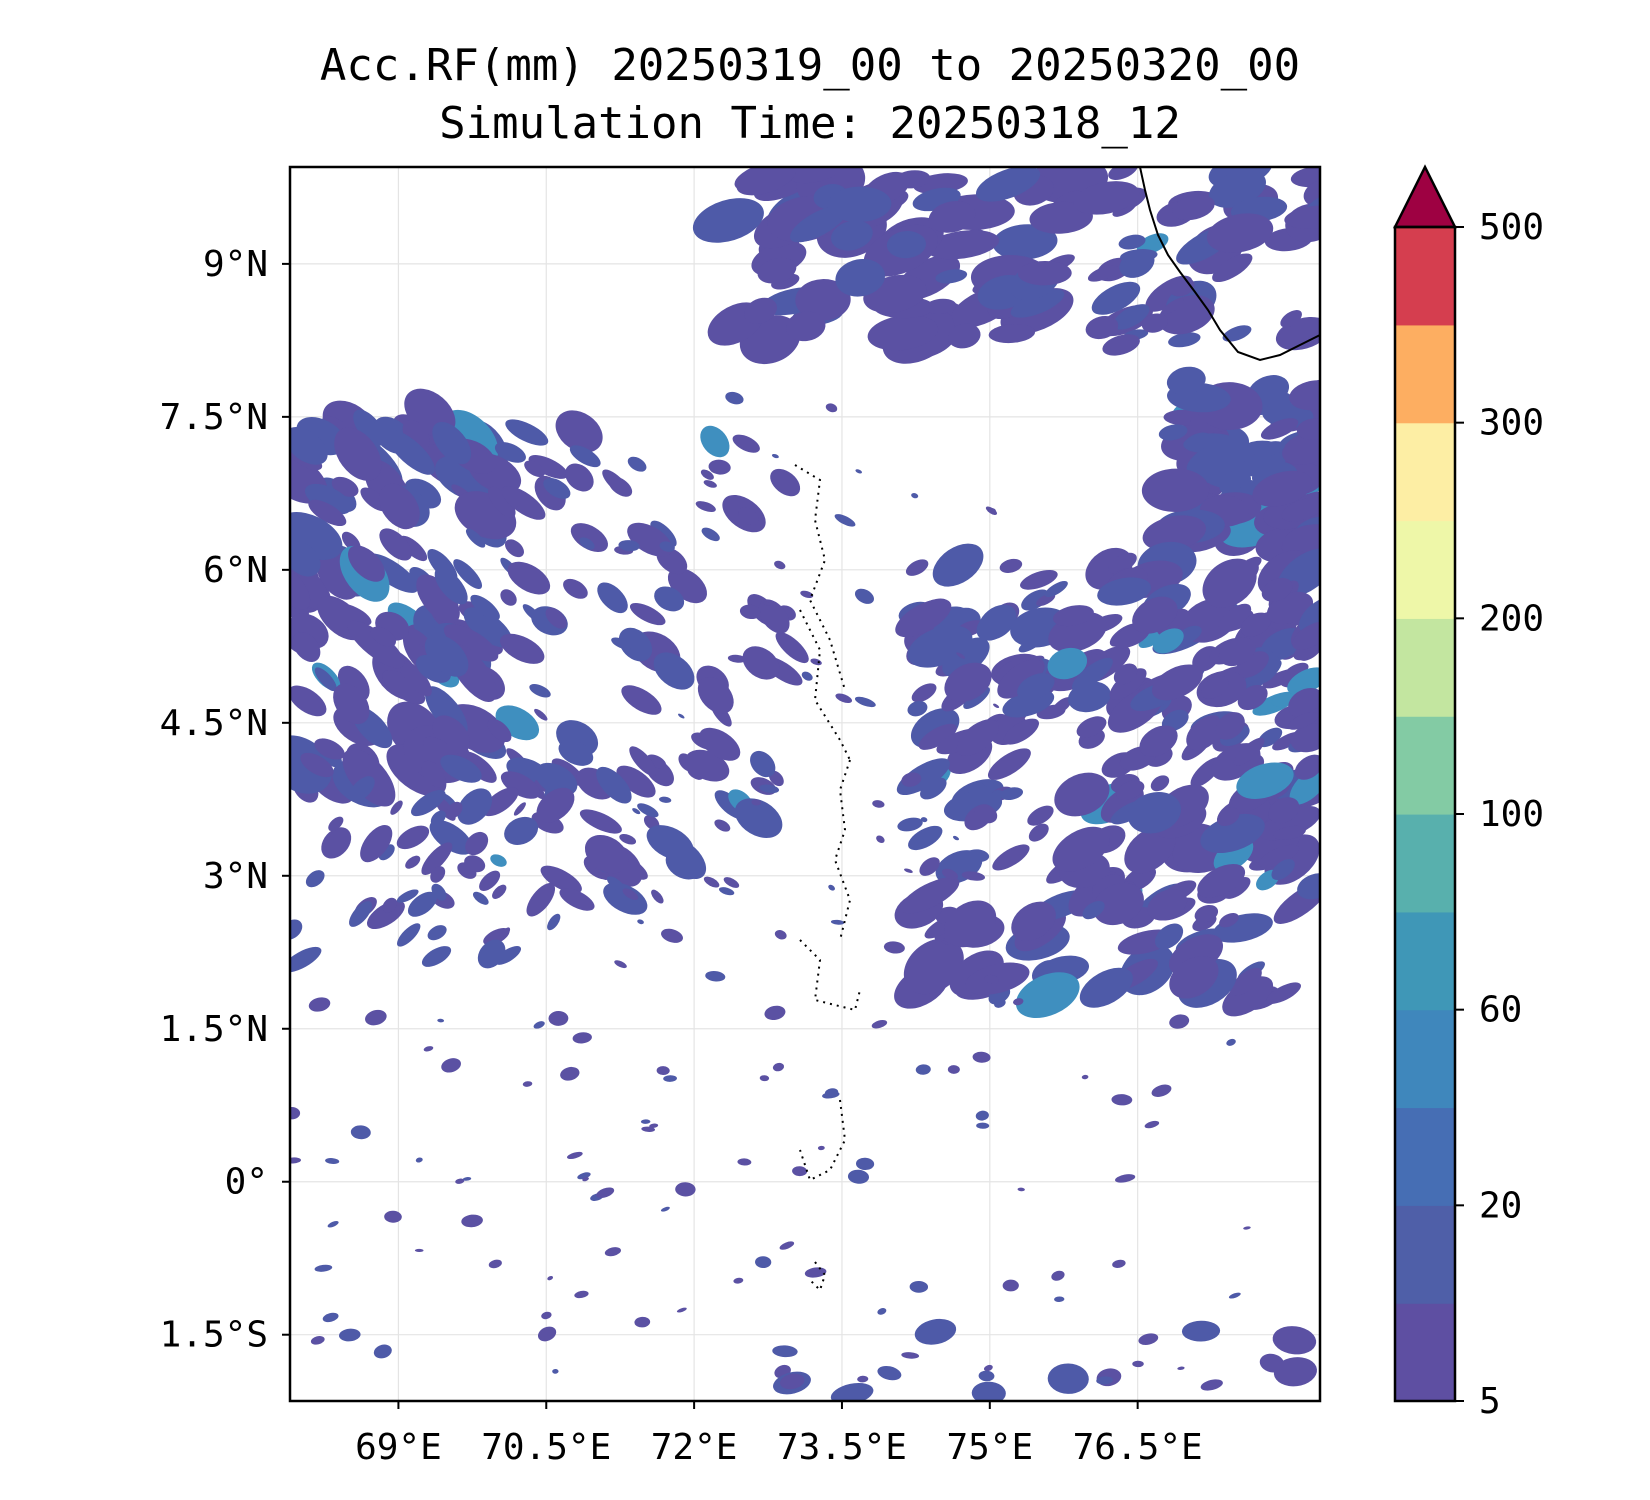  Describe the element at coordinates (1511, 227) in the screenshot. I see `colorbar-tick-label: 500` at that location.